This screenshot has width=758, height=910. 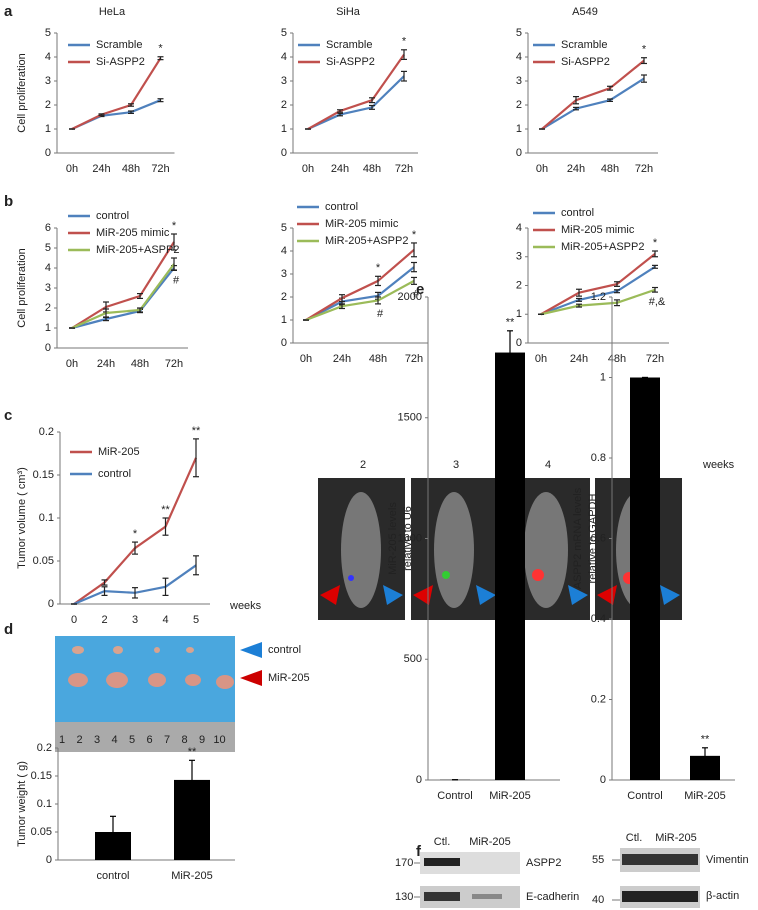 What do you see at coordinates (380, 314) in the screenshot?
I see `annotation: #` at bounding box center [380, 314].